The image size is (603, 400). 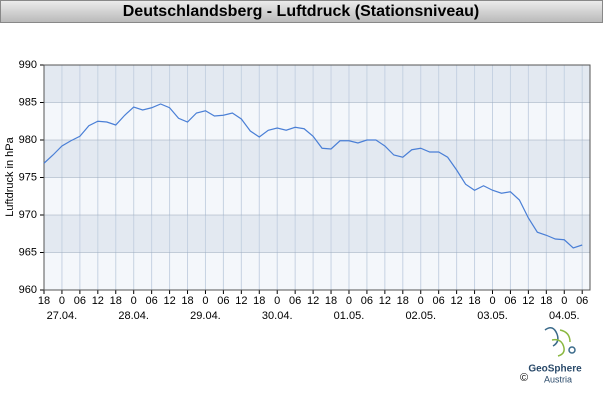 I want to click on logo-sub: Austria, so click(x=558, y=379).